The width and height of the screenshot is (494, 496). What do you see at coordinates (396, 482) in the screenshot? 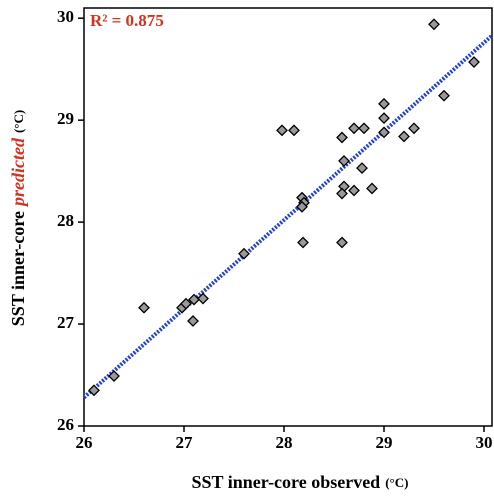
I see `x-label-unit: (°C)` at bounding box center [396, 482].